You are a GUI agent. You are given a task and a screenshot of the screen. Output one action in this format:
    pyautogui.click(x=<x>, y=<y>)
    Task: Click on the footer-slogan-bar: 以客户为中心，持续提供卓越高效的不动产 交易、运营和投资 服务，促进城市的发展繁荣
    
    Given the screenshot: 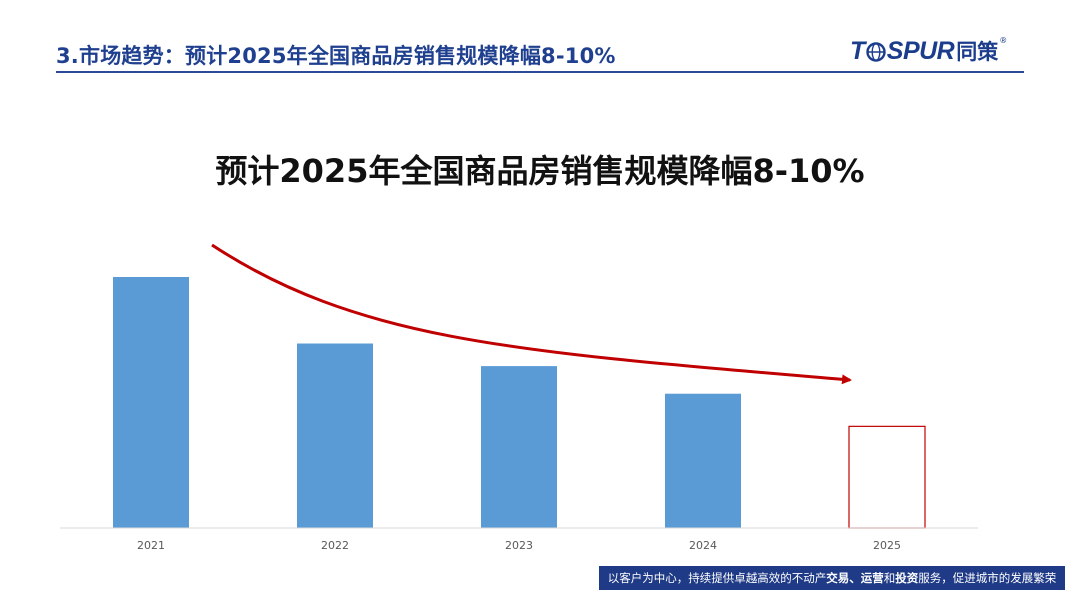 What is the action you would take?
    pyautogui.click(x=832, y=578)
    